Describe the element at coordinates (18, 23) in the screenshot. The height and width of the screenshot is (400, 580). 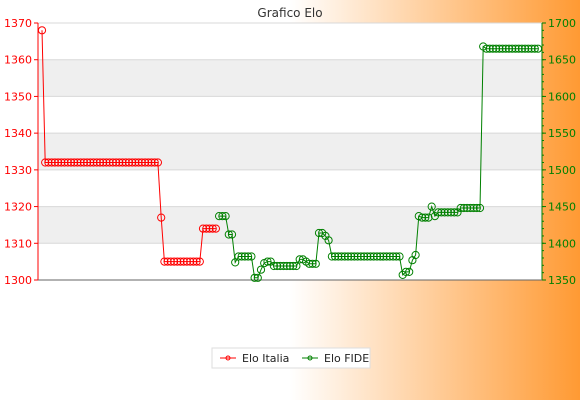
I see `left-tick-label: 1370` at that location.